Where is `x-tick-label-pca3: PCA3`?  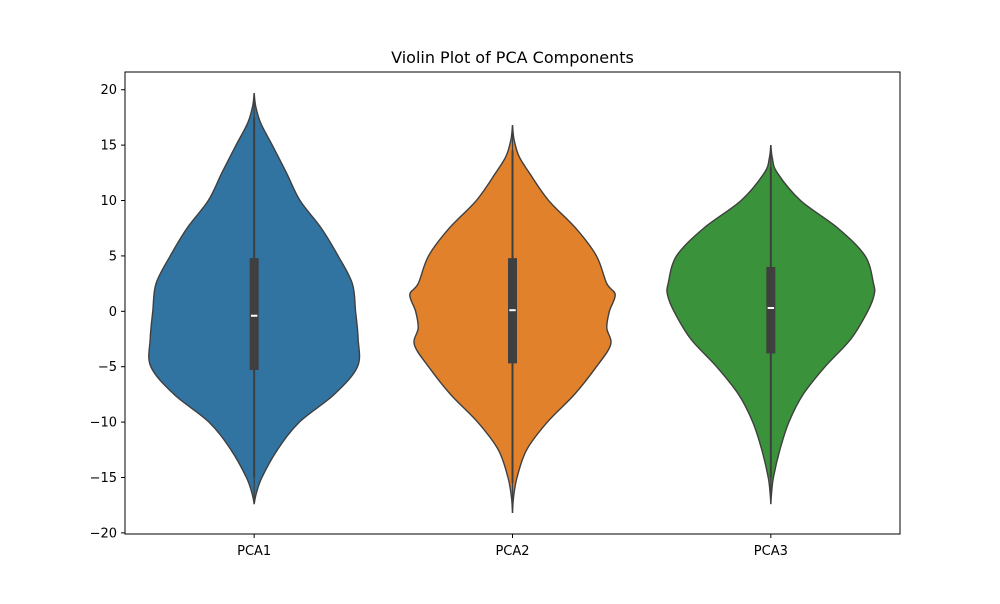 x-tick-label-pca3: PCA3 is located at coordinates (771, 551).